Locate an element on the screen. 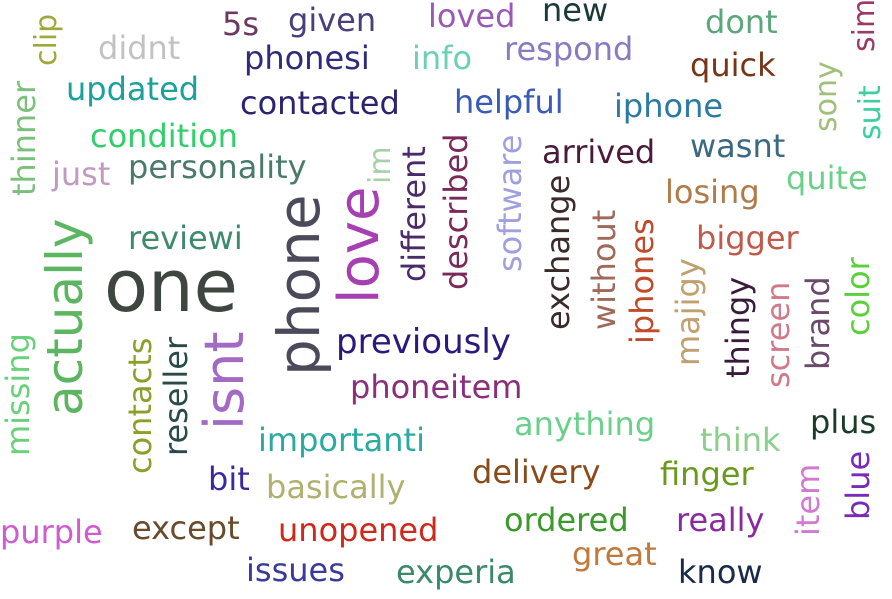  word-iphone: iphone is located at coordinates (669, 106).